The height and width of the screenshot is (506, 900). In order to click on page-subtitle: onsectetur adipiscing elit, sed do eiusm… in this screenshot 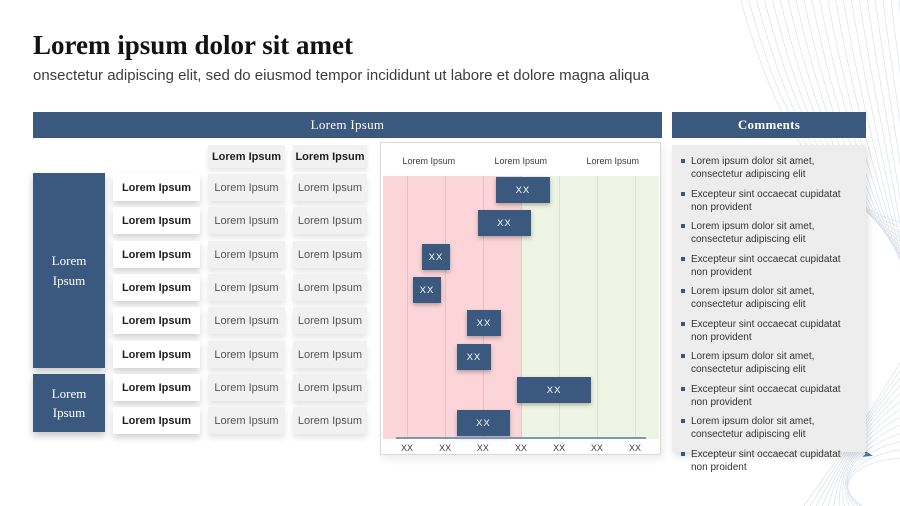, I will do `click(341, 75)`.